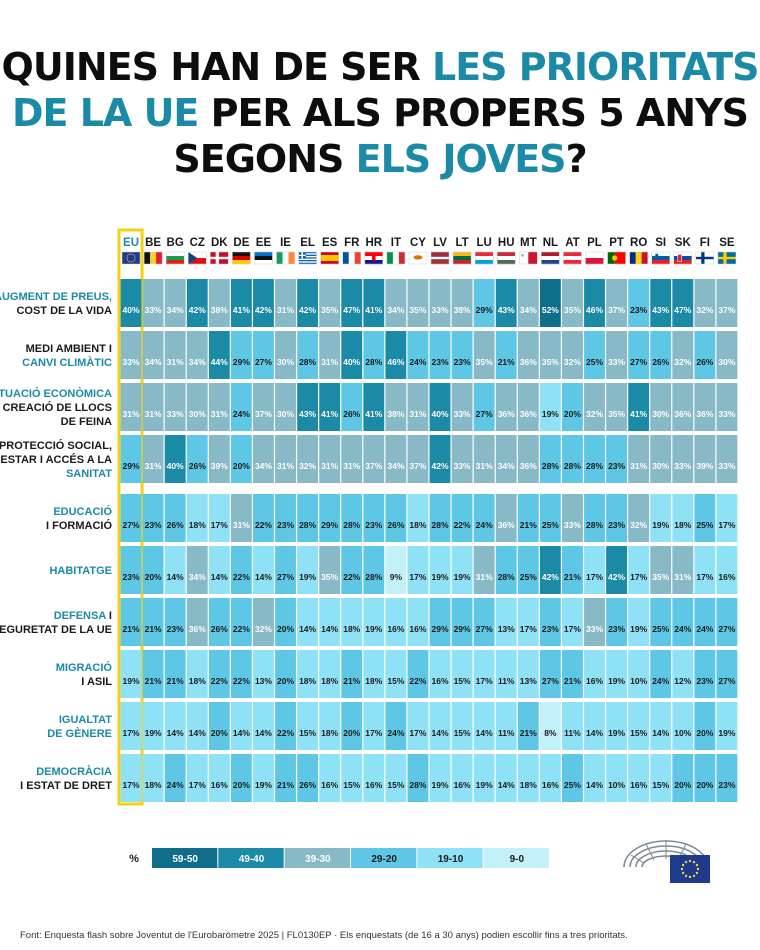 The width and height of the screenshot is (760, 950). What do you see at coordinates (550, 733) in the screenshot?
I see `cell-value-label: 8%` at bounding box center [550, 733].